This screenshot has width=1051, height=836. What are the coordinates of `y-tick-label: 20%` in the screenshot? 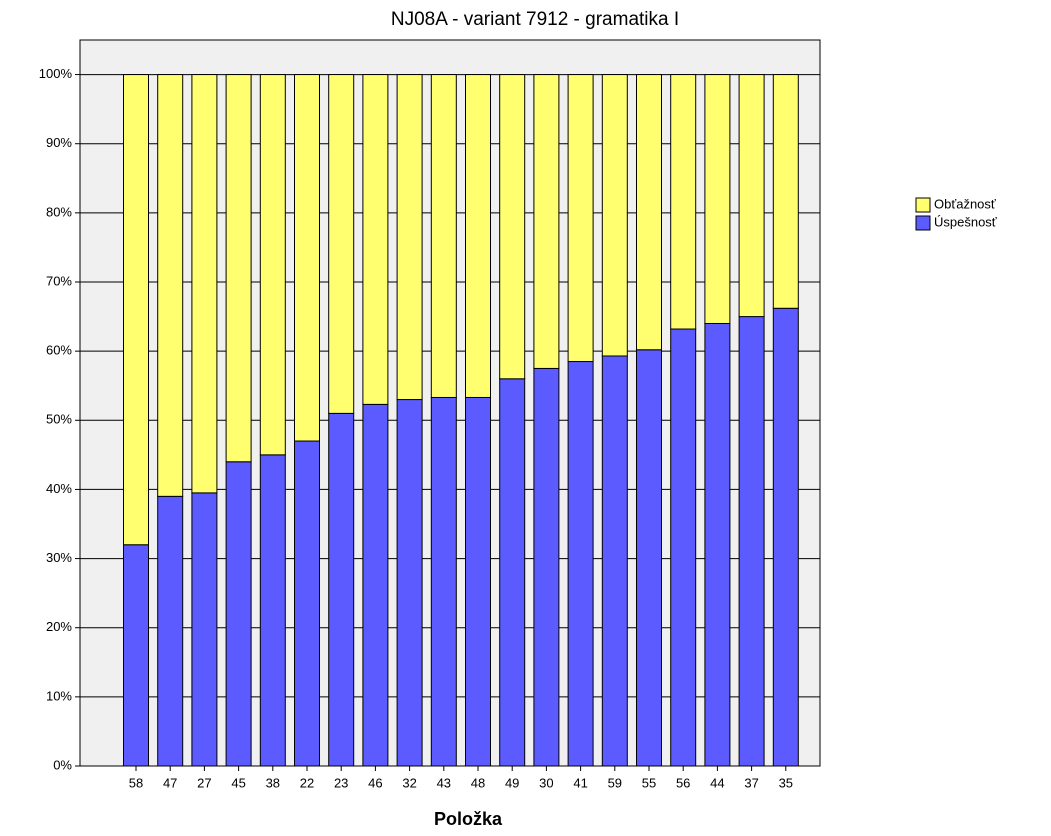 It's located at (59, 626).